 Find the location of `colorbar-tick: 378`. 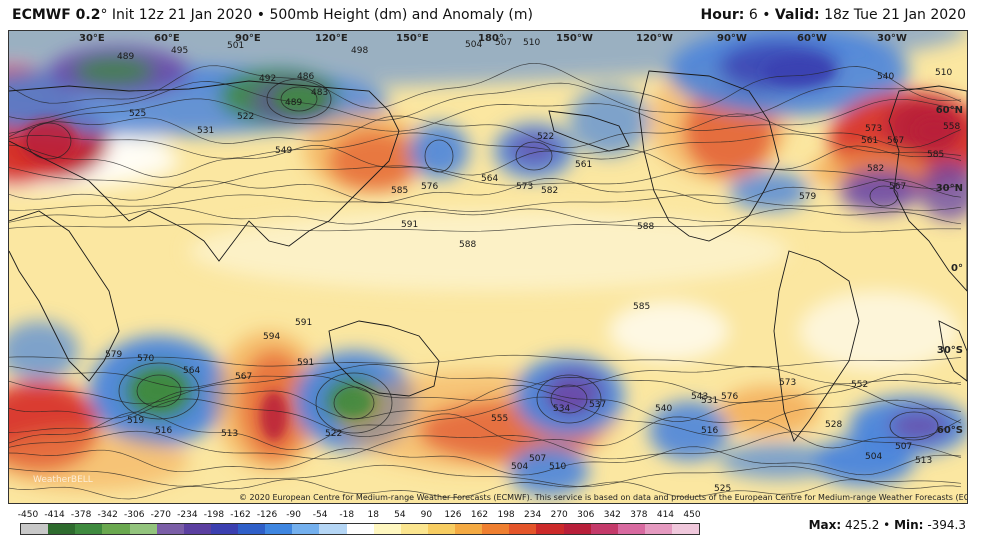

colorbar-tick: 378 is located at coordinates (639, 515).